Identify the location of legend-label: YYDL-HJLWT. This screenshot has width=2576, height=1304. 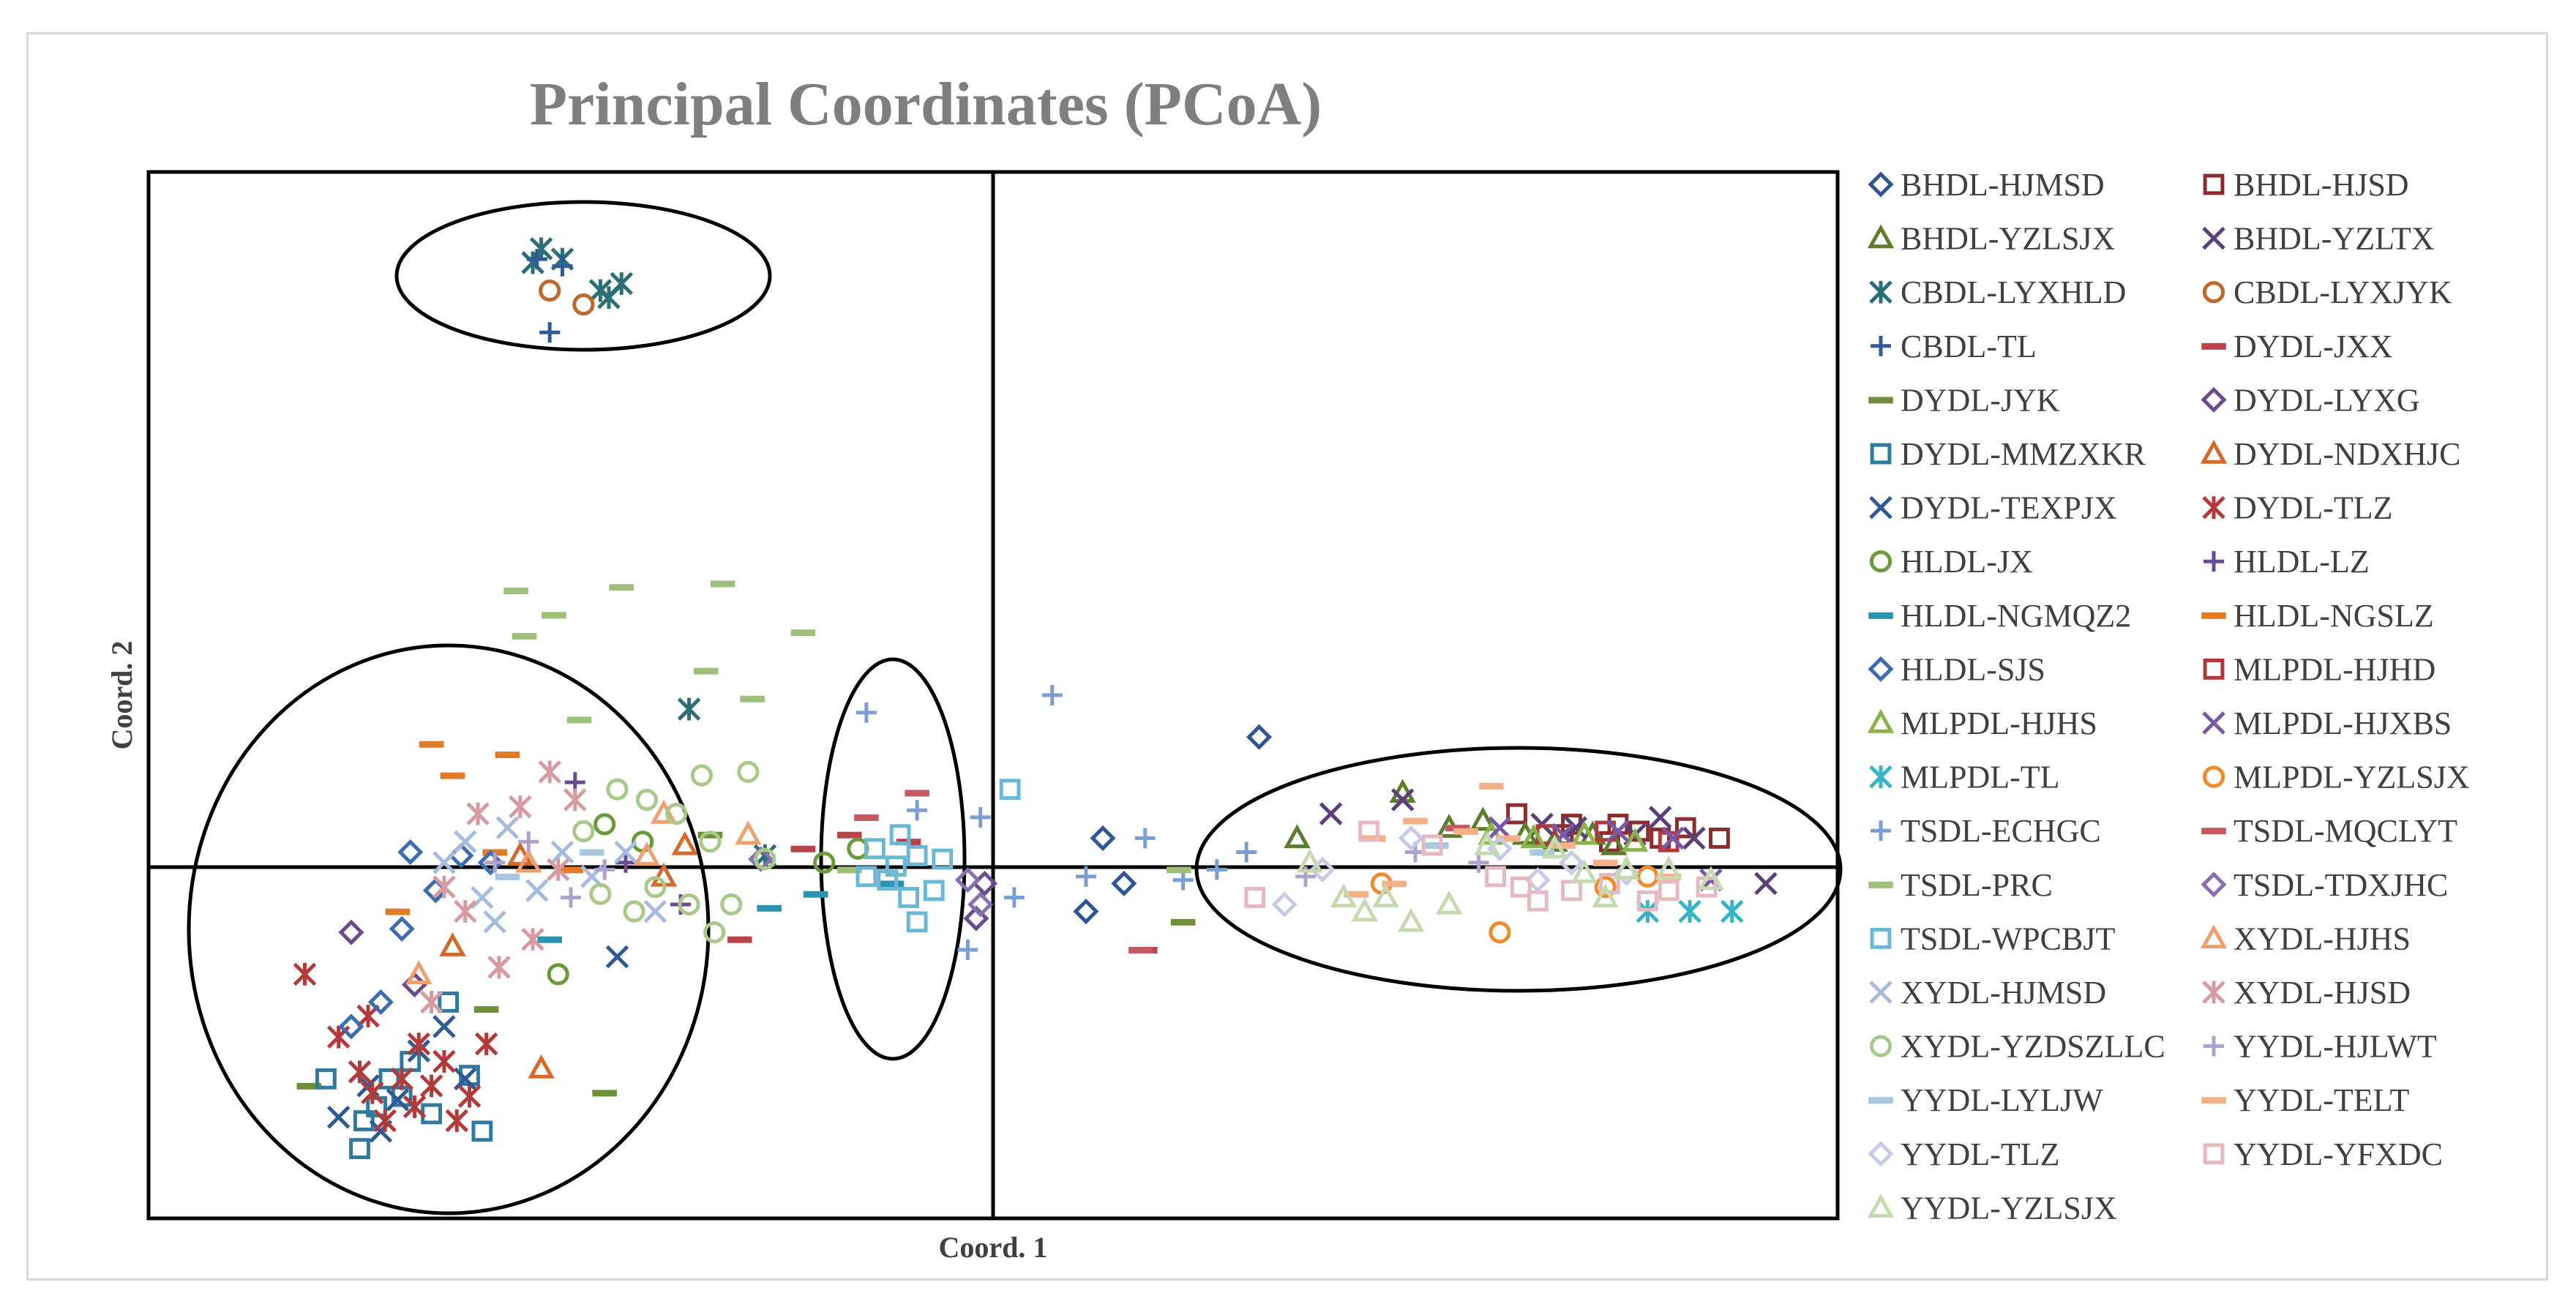
(2335, 1047).